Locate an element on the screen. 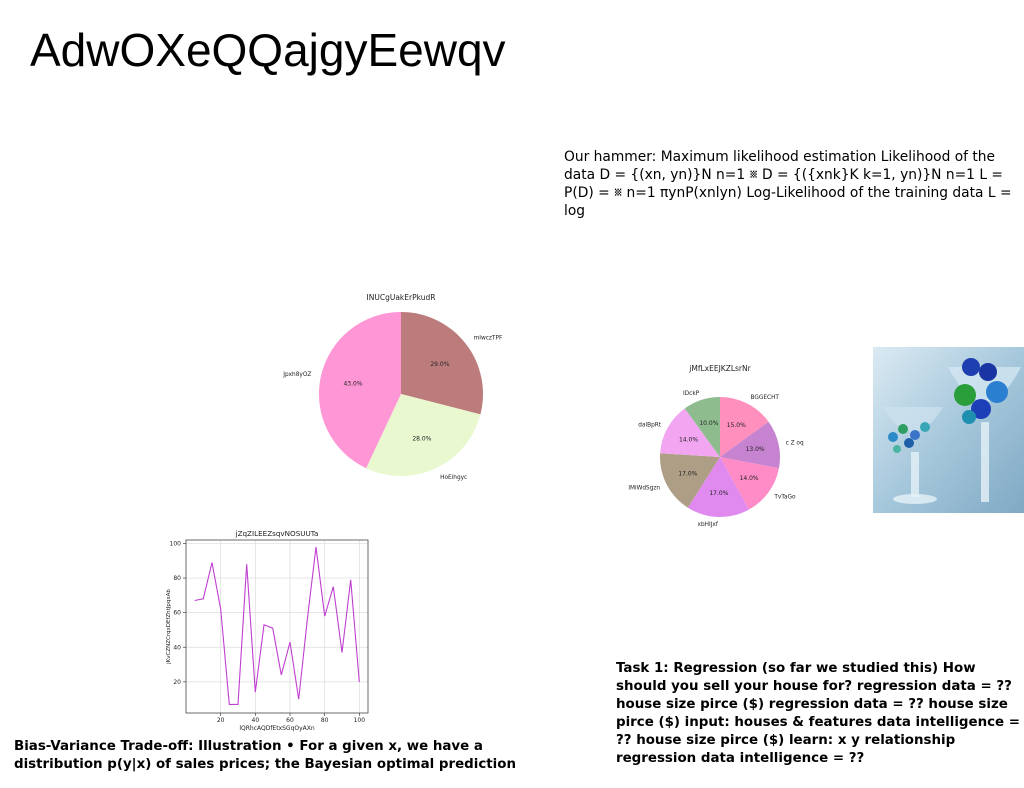 The height and width of the screenshot is (788, 1024). pie-category-label: HoEihgyc is located at coordinates (453, 478).